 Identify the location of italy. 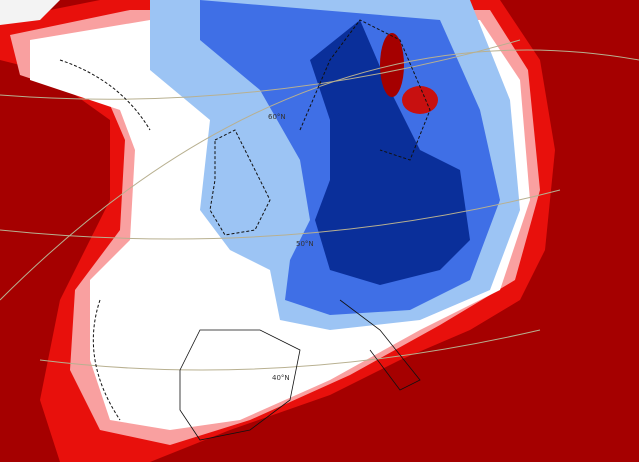
(380, 345).